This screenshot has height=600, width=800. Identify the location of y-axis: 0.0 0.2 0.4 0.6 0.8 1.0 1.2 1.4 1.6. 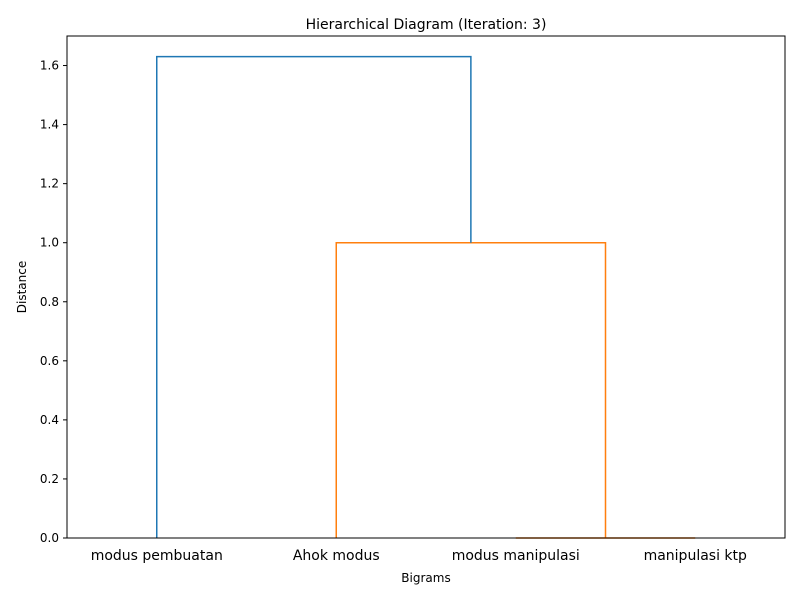
(53, 302).